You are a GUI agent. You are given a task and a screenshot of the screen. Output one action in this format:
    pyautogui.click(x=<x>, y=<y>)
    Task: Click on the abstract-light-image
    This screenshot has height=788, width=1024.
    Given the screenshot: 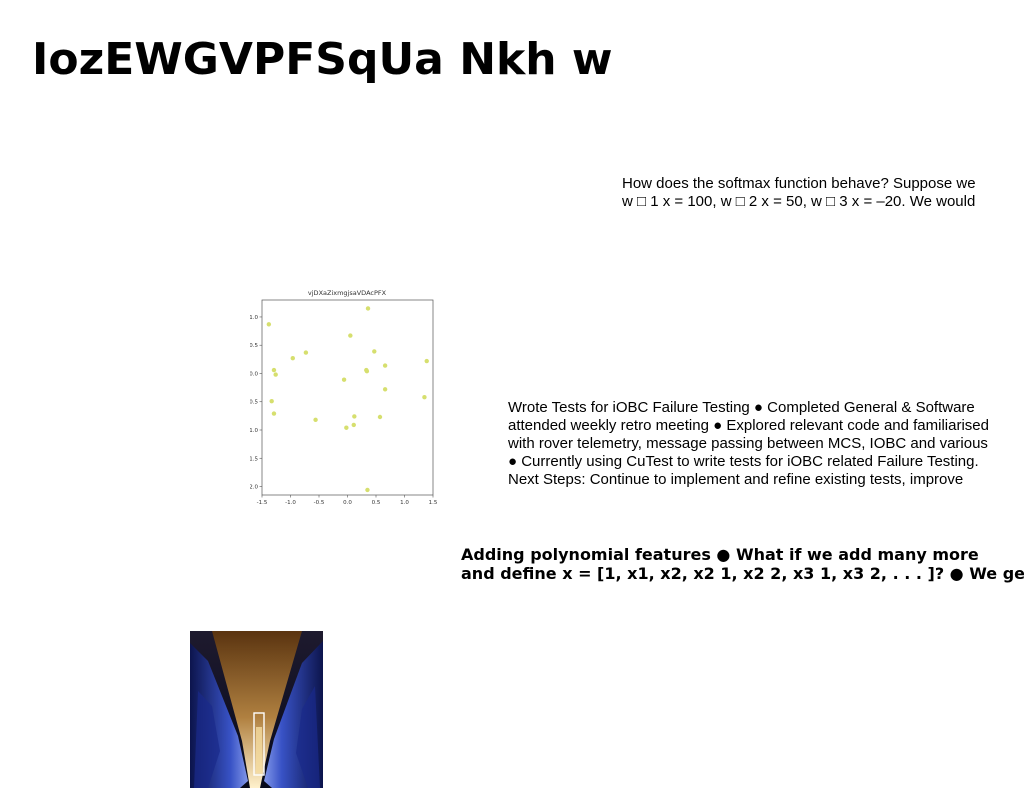 What is the action you would take?
    pyautogui.click(x=256, y=709)
    